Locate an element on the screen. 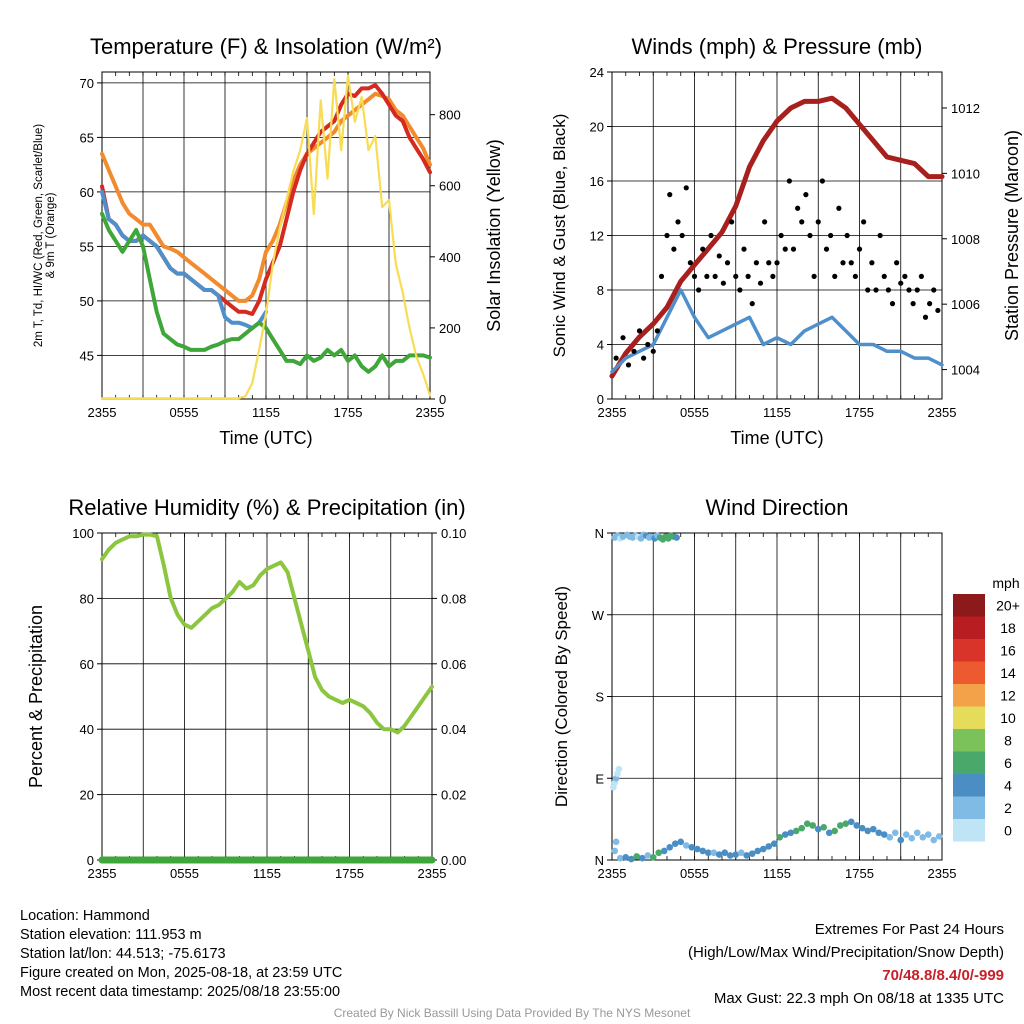  y2-tick-label: 200 is located at coordinates (450, 328).